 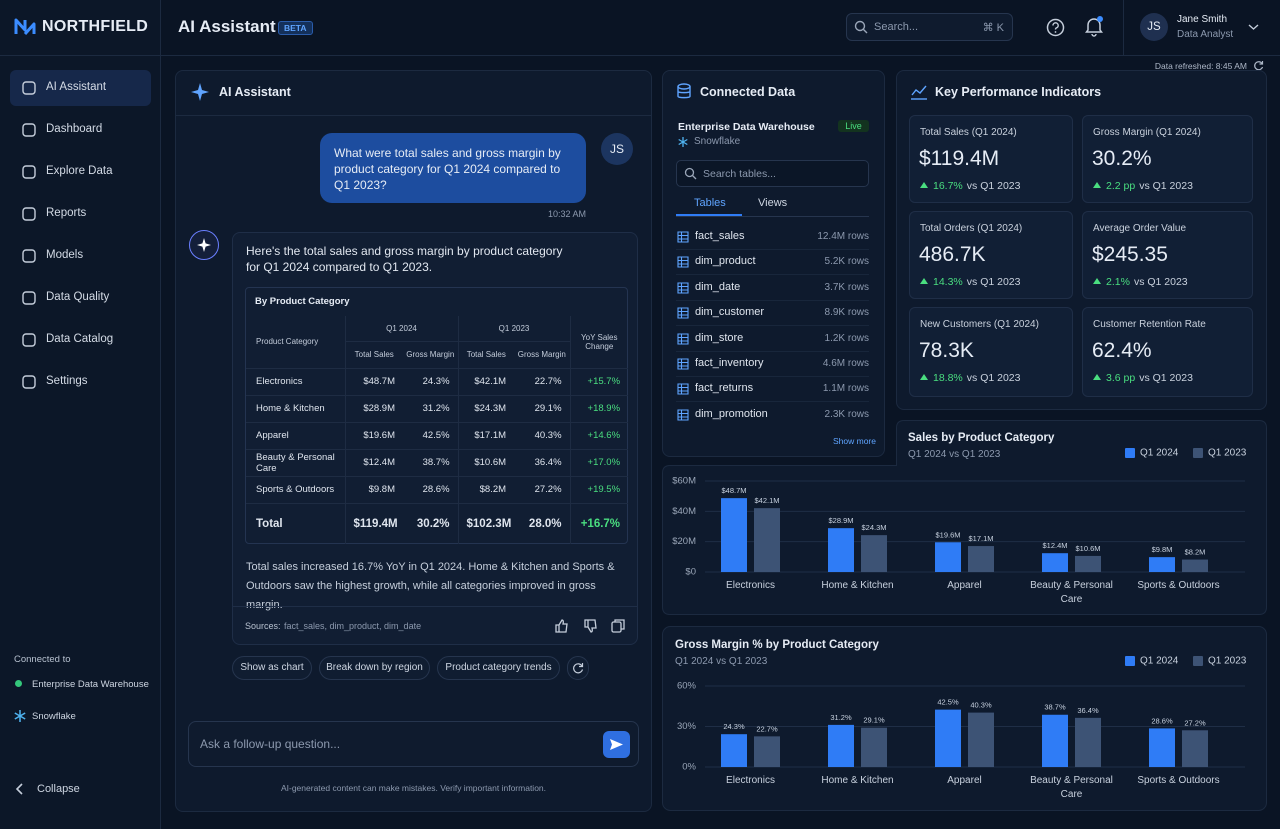 What do you see at coordinates (566, 214) in the screenshot?
I see `message-time: 10:32 AM` at bounding box center [566, 214].